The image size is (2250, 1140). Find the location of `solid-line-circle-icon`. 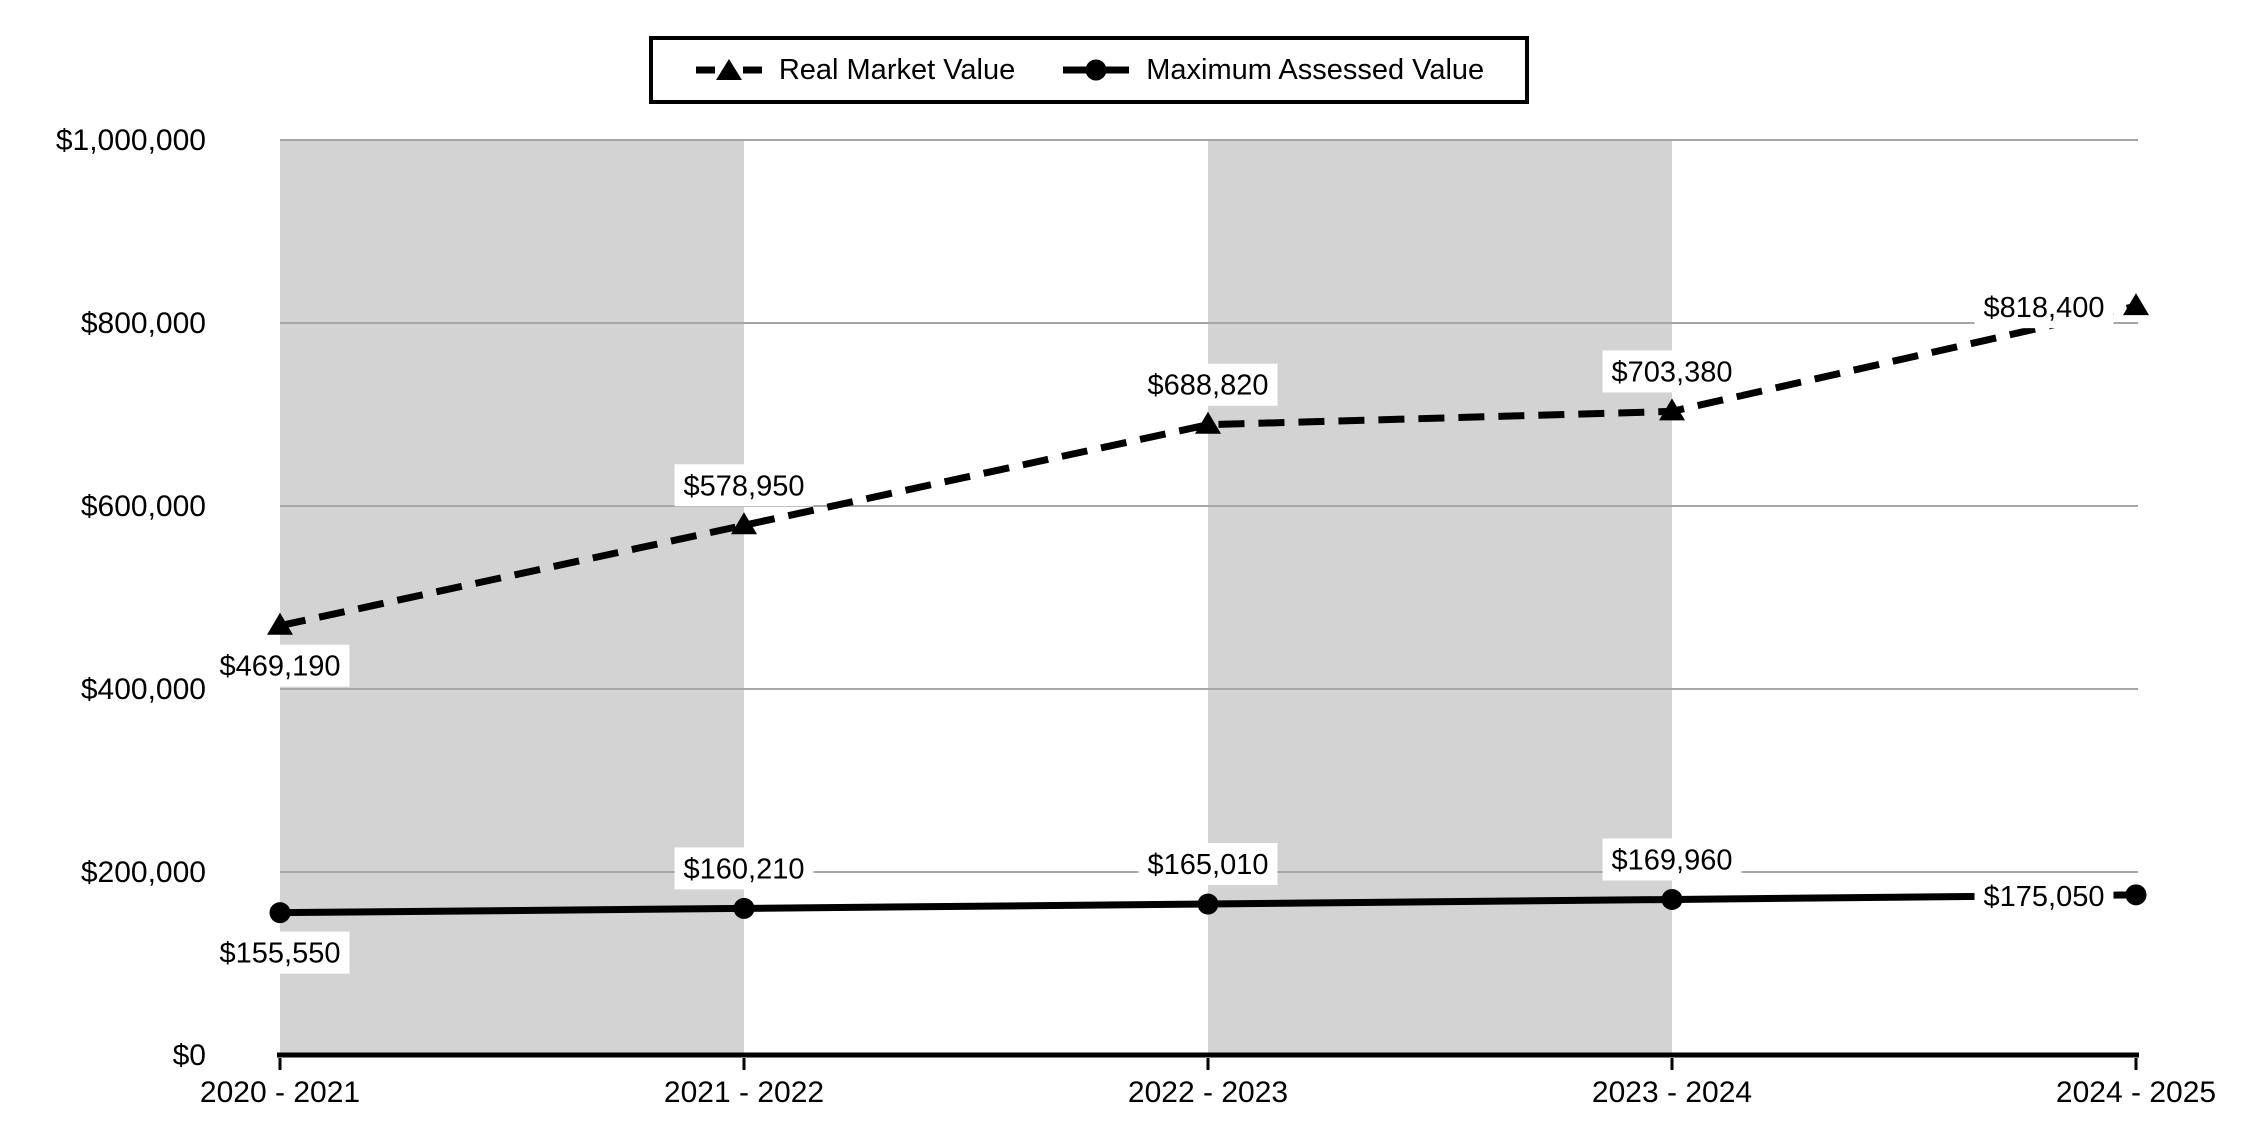

solid-line-circle-icon is located at coordinates (1096, 70).